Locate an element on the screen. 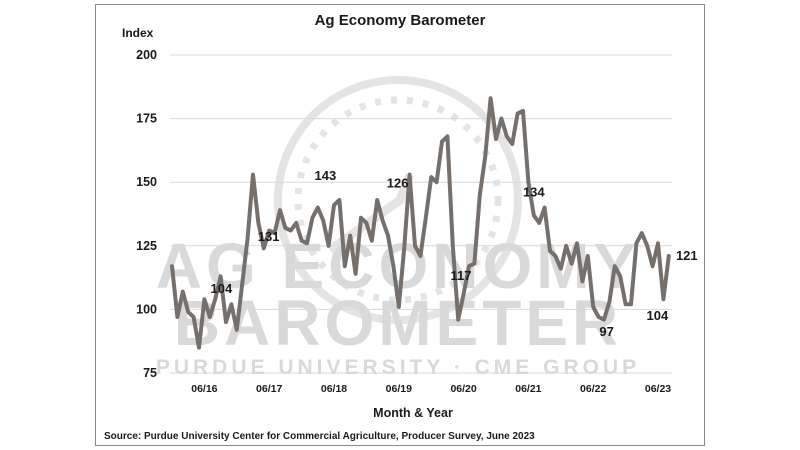  data-label: 126 is located at coordinates (398, 183).